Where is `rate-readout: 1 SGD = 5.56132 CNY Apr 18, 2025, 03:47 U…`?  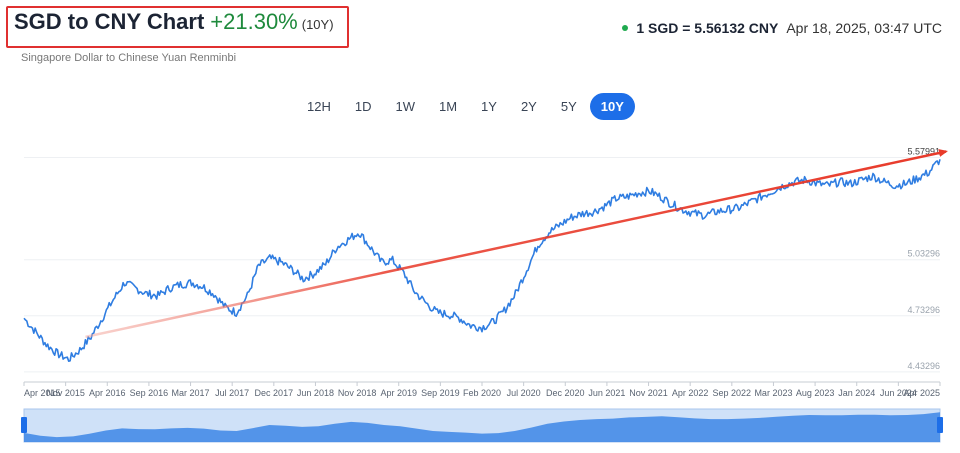
rate-readout: 1 SGD = 5.56132 CNY Apr 18, 2025, 03:47 U… is located at coordinates (782, 28).